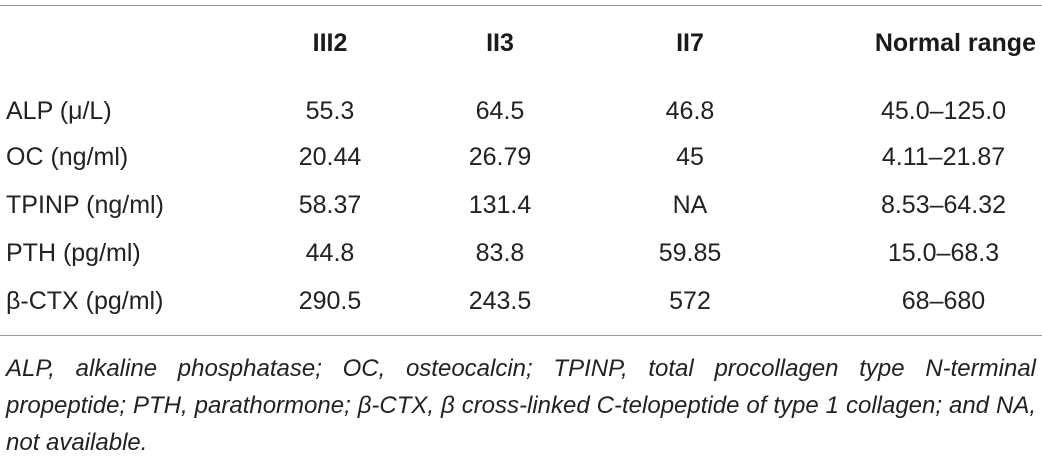 The image size is (1042, 461). I want to click on cell-range: 4.11–21.87, so click(943, 156).